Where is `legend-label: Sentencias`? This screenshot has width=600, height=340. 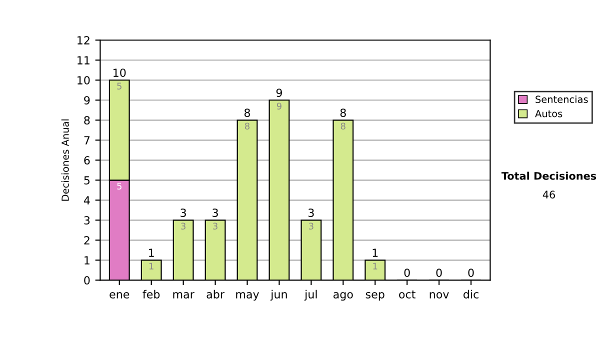 legend-label: Sentencias is located at coordinates (562, 99).